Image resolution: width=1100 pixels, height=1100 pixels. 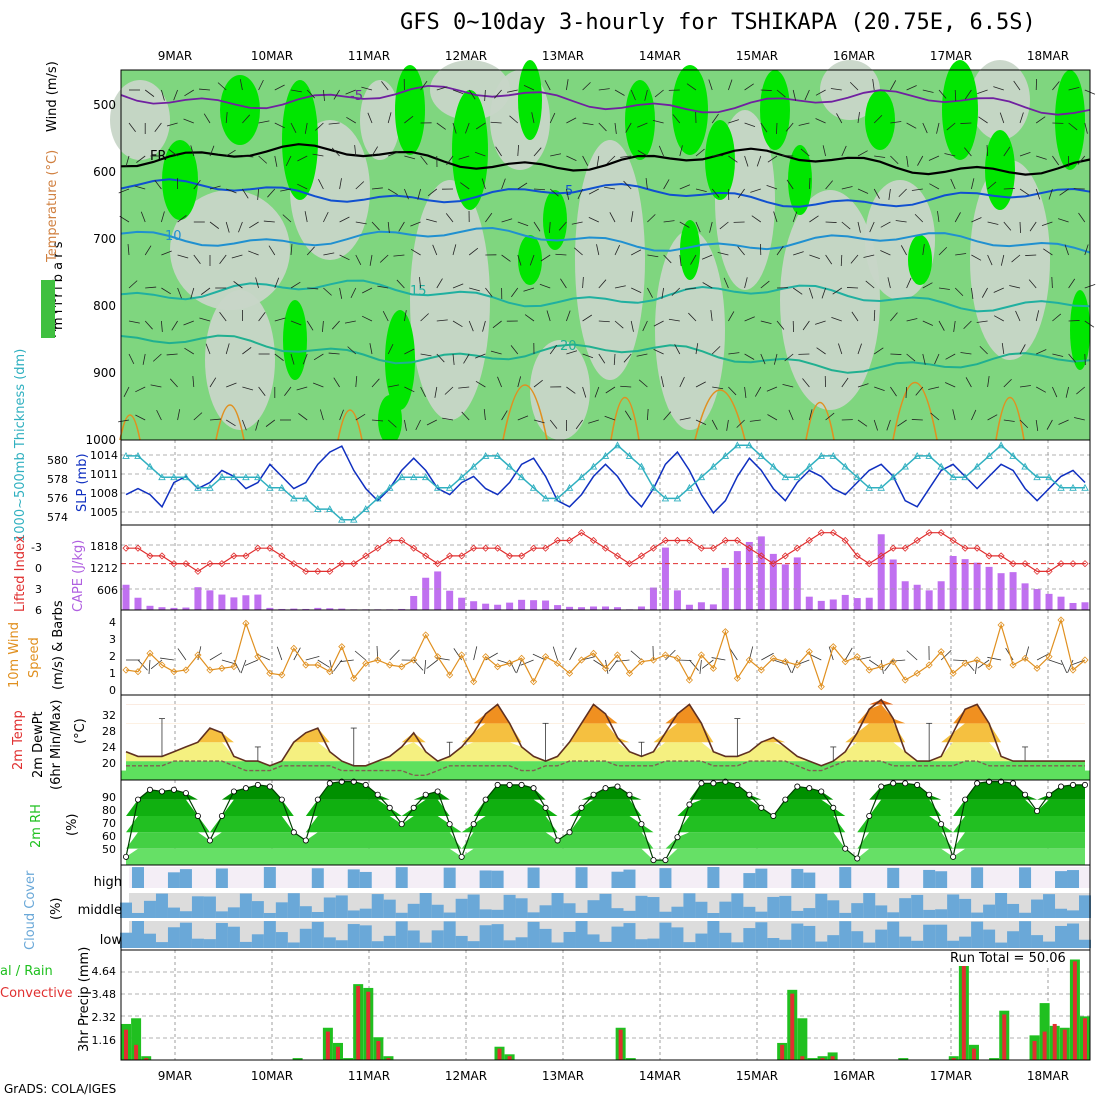 What do you see at coordinates (56, 745) in the screenshot?
I see `temp2m-minmax-label: (6hr Min/Max)` at bounding box center [56, 745].